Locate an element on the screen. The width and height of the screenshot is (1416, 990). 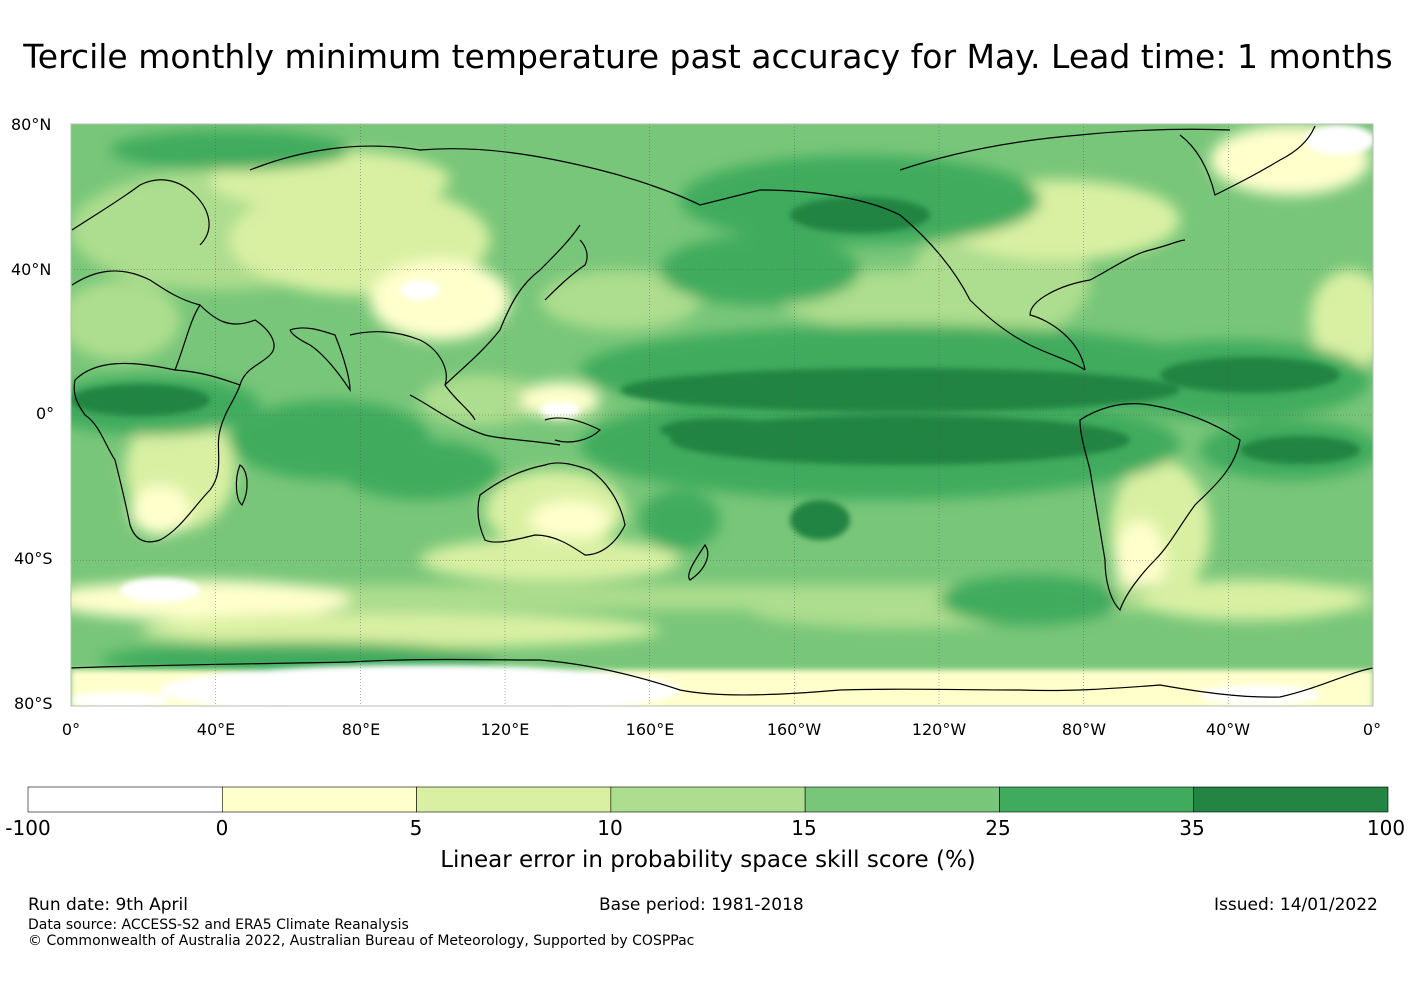
lon-label-0w: 0° is located at coordinates (1372, 729).